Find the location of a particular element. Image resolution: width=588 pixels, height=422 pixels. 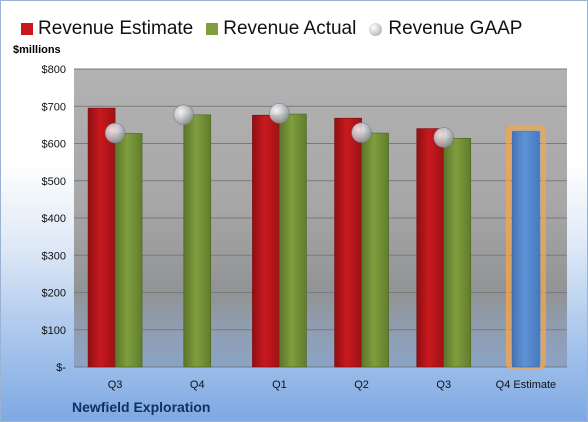

legend-marker-gaap is located at coordinates (376, 29).